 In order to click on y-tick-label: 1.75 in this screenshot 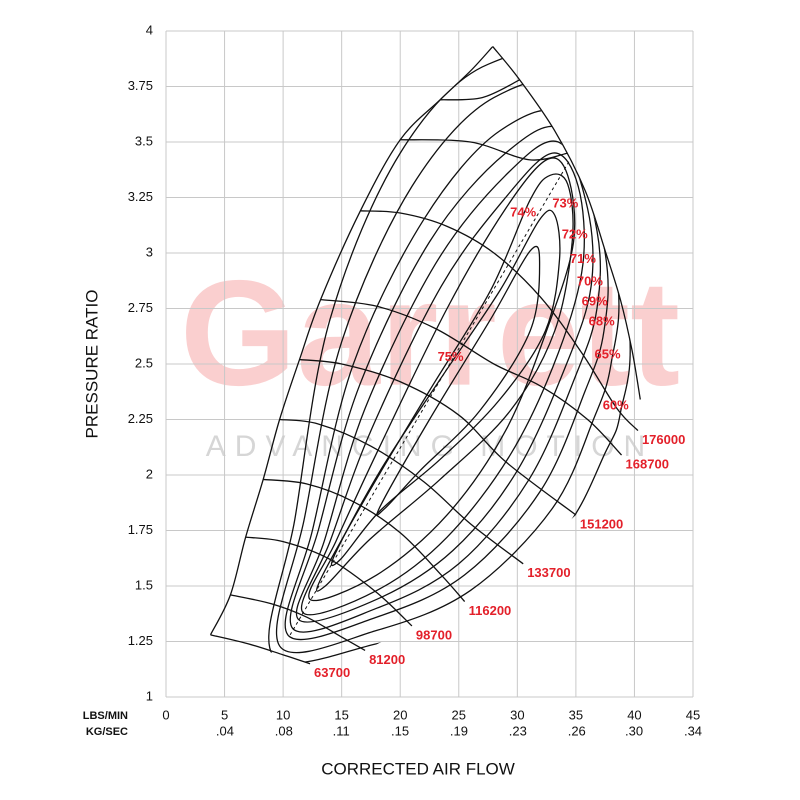, I will do `click(140, 529)`.